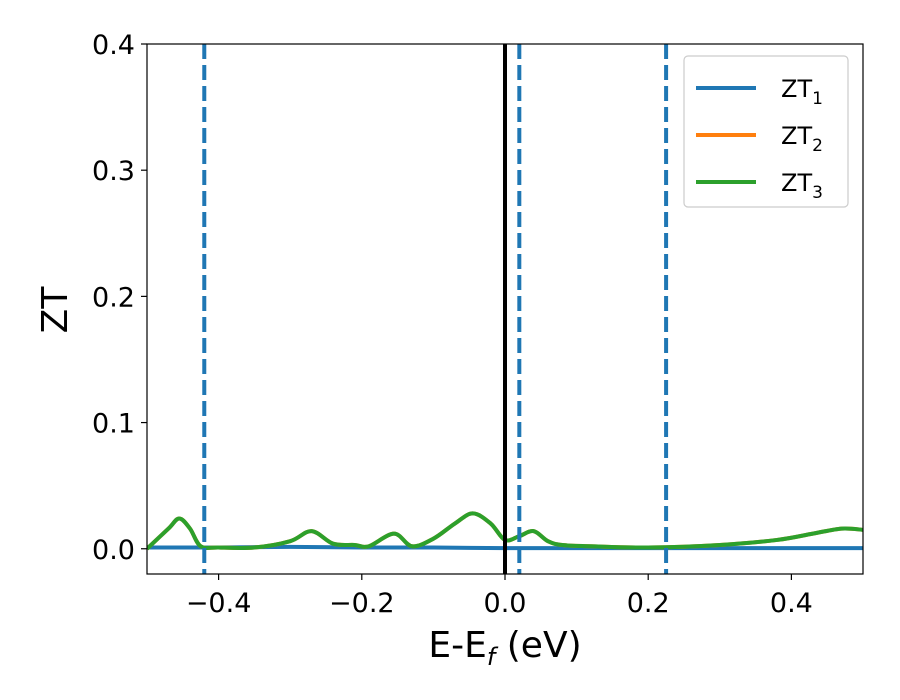 The height and width of the screenshot is (700, 900). Describe the element at coordinates (457, 645) in the screenshot. I see `x-axis-label-main: E-E` at that location.